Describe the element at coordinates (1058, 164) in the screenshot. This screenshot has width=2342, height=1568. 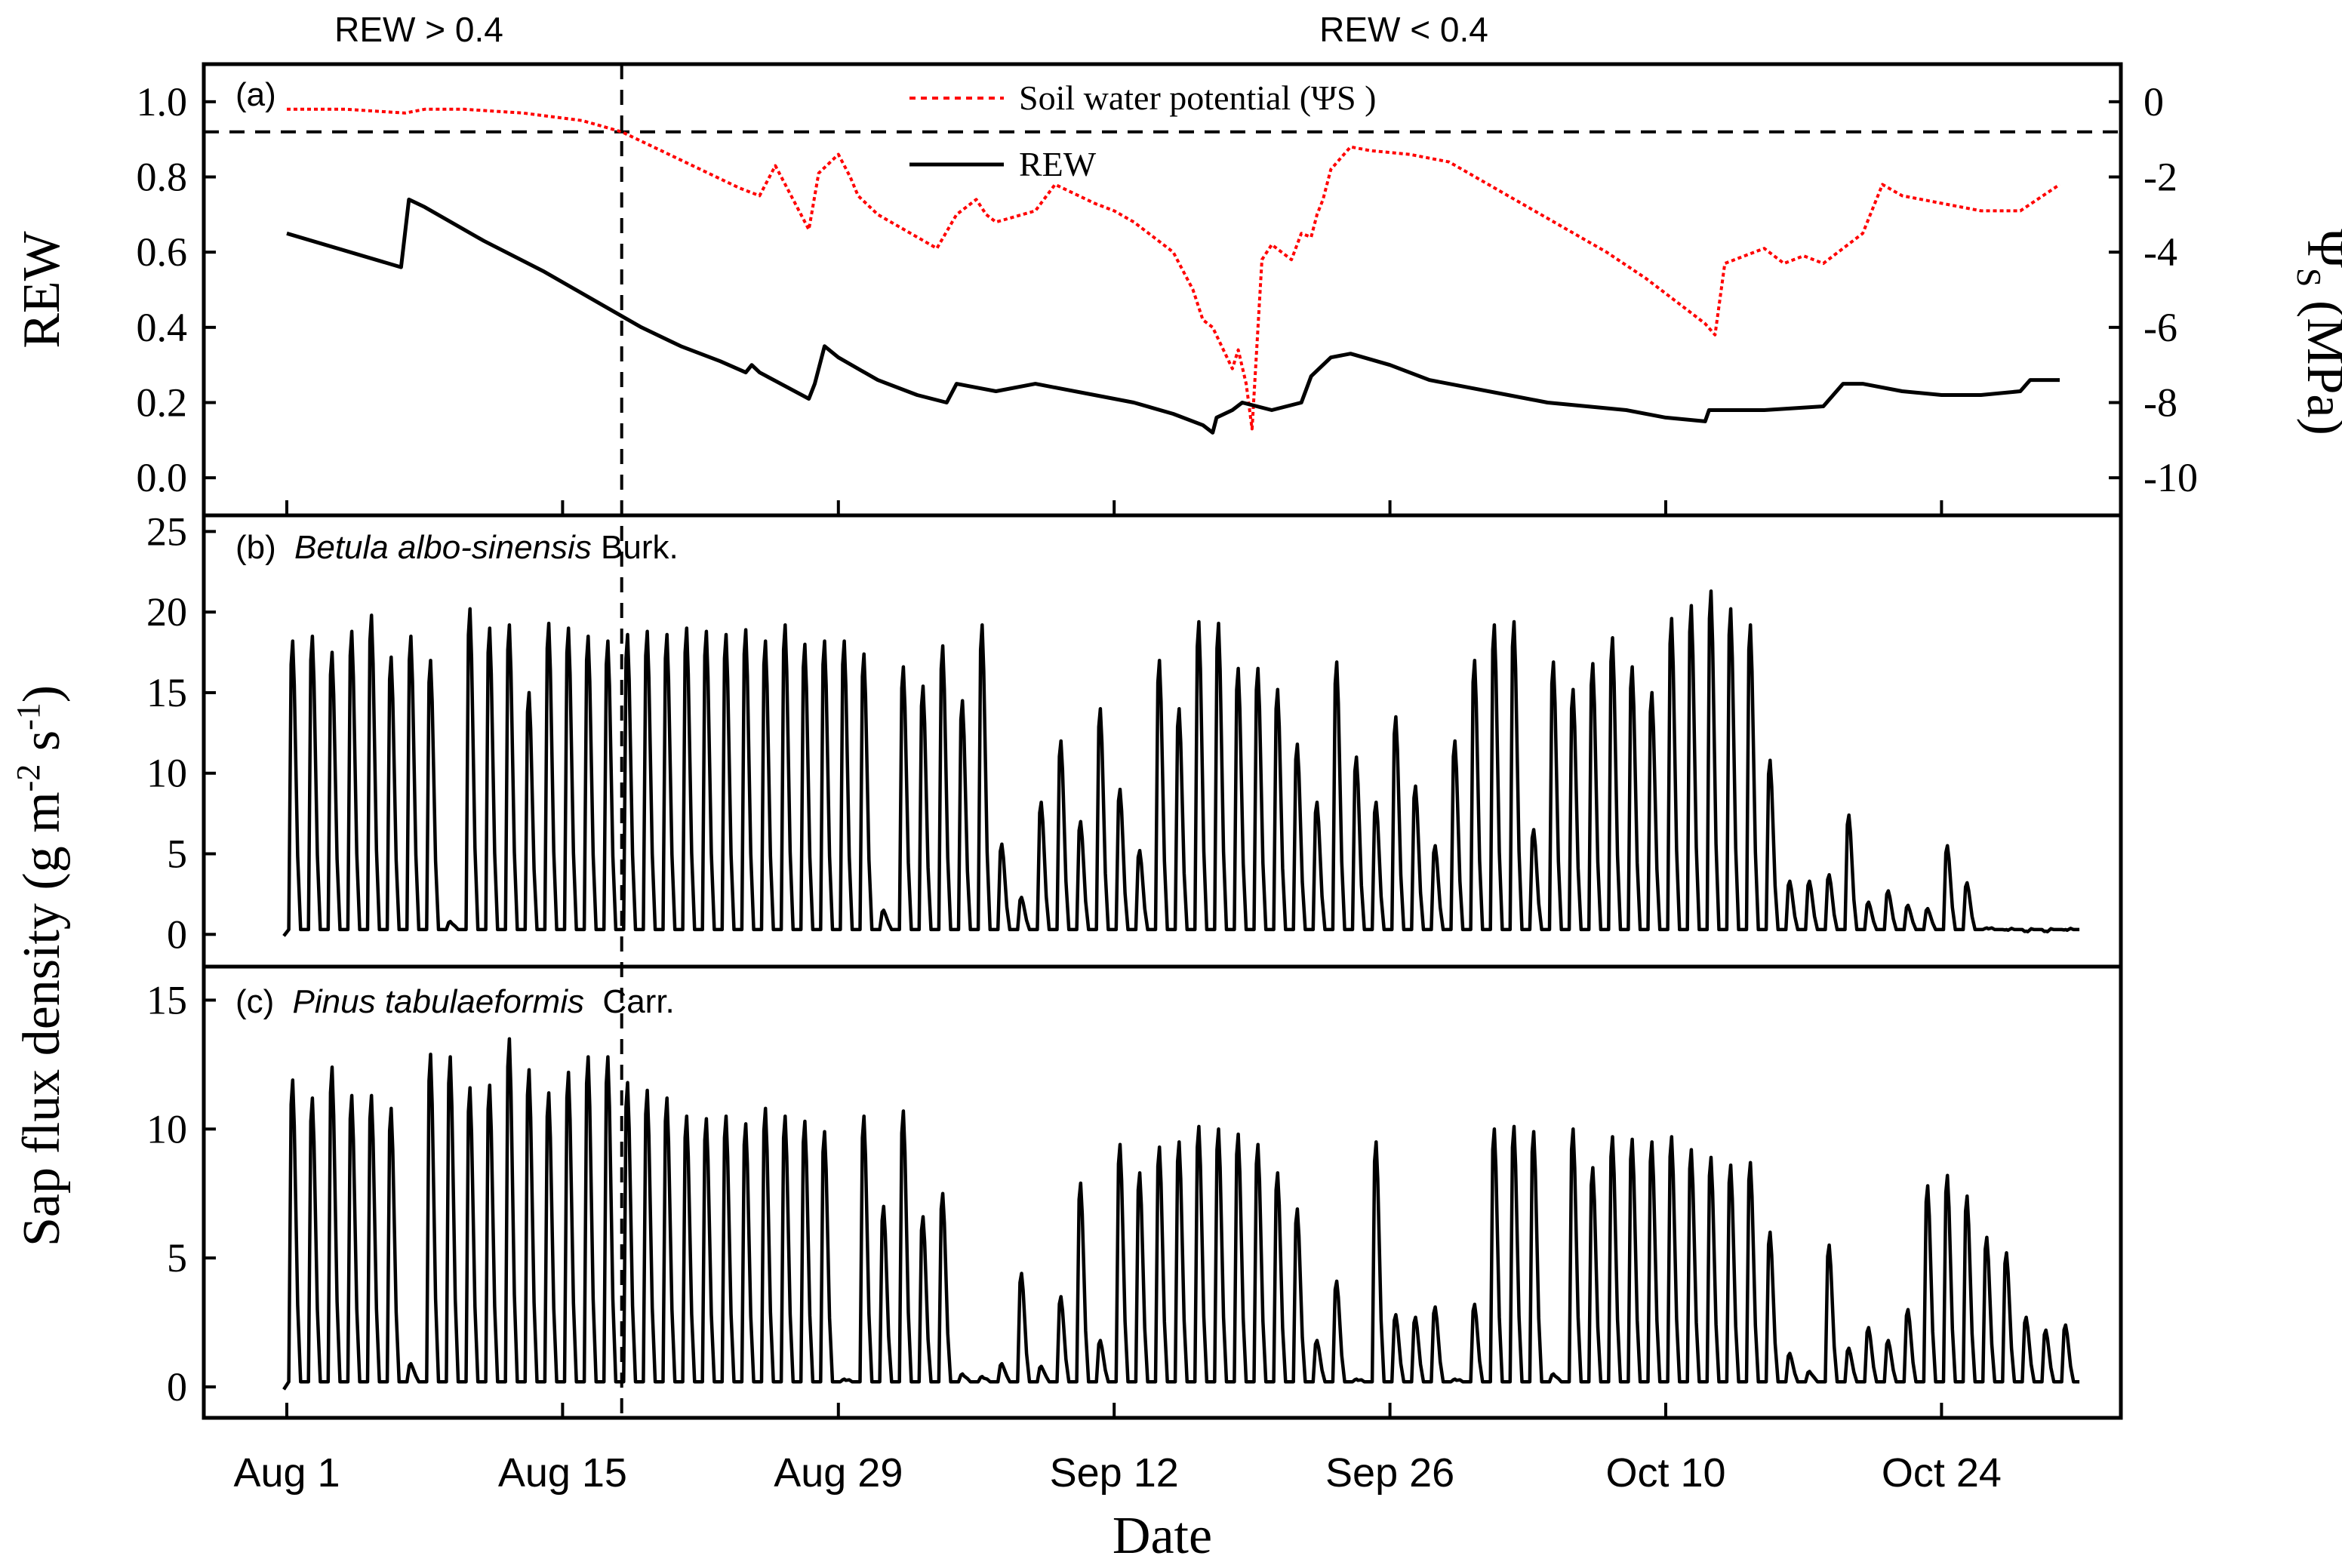
I see `legend-rew-label: REW` at that location.